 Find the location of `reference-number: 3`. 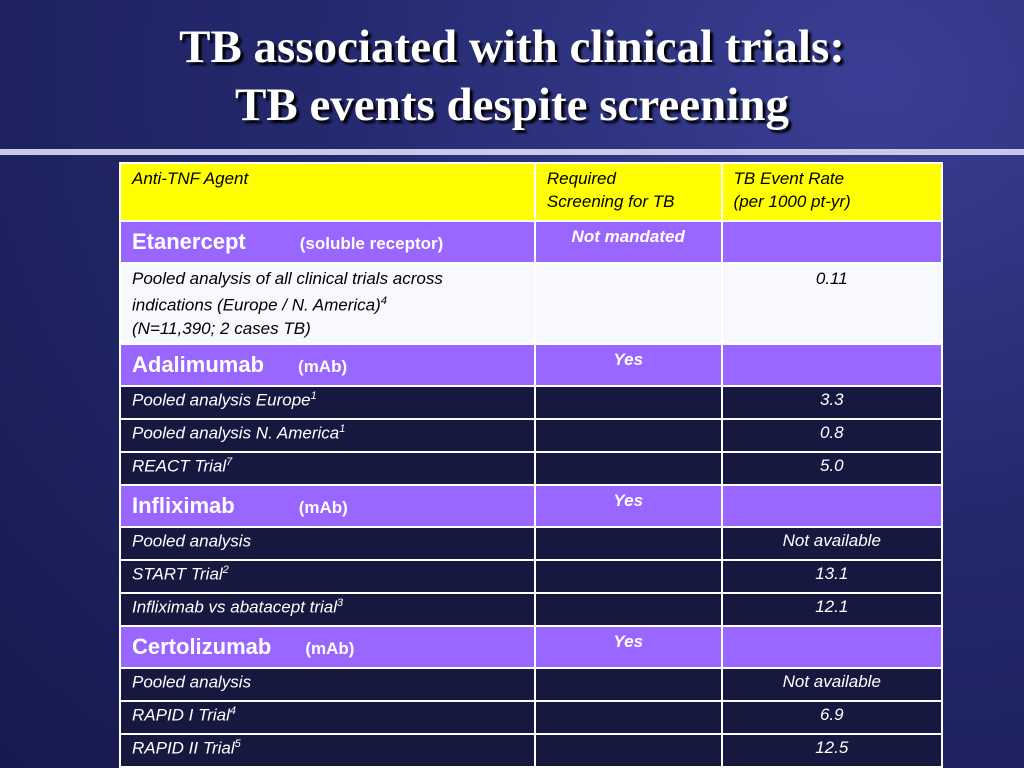

reference-number: 3 is located at coordinates (340, 602).